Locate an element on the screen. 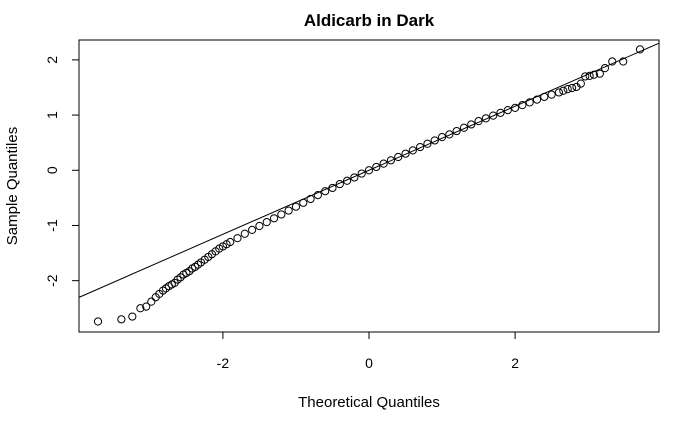 Image resolution: width=700 pixels, height=432 pixels. x-tick-label: 2 is located at coordinates (515, 363).